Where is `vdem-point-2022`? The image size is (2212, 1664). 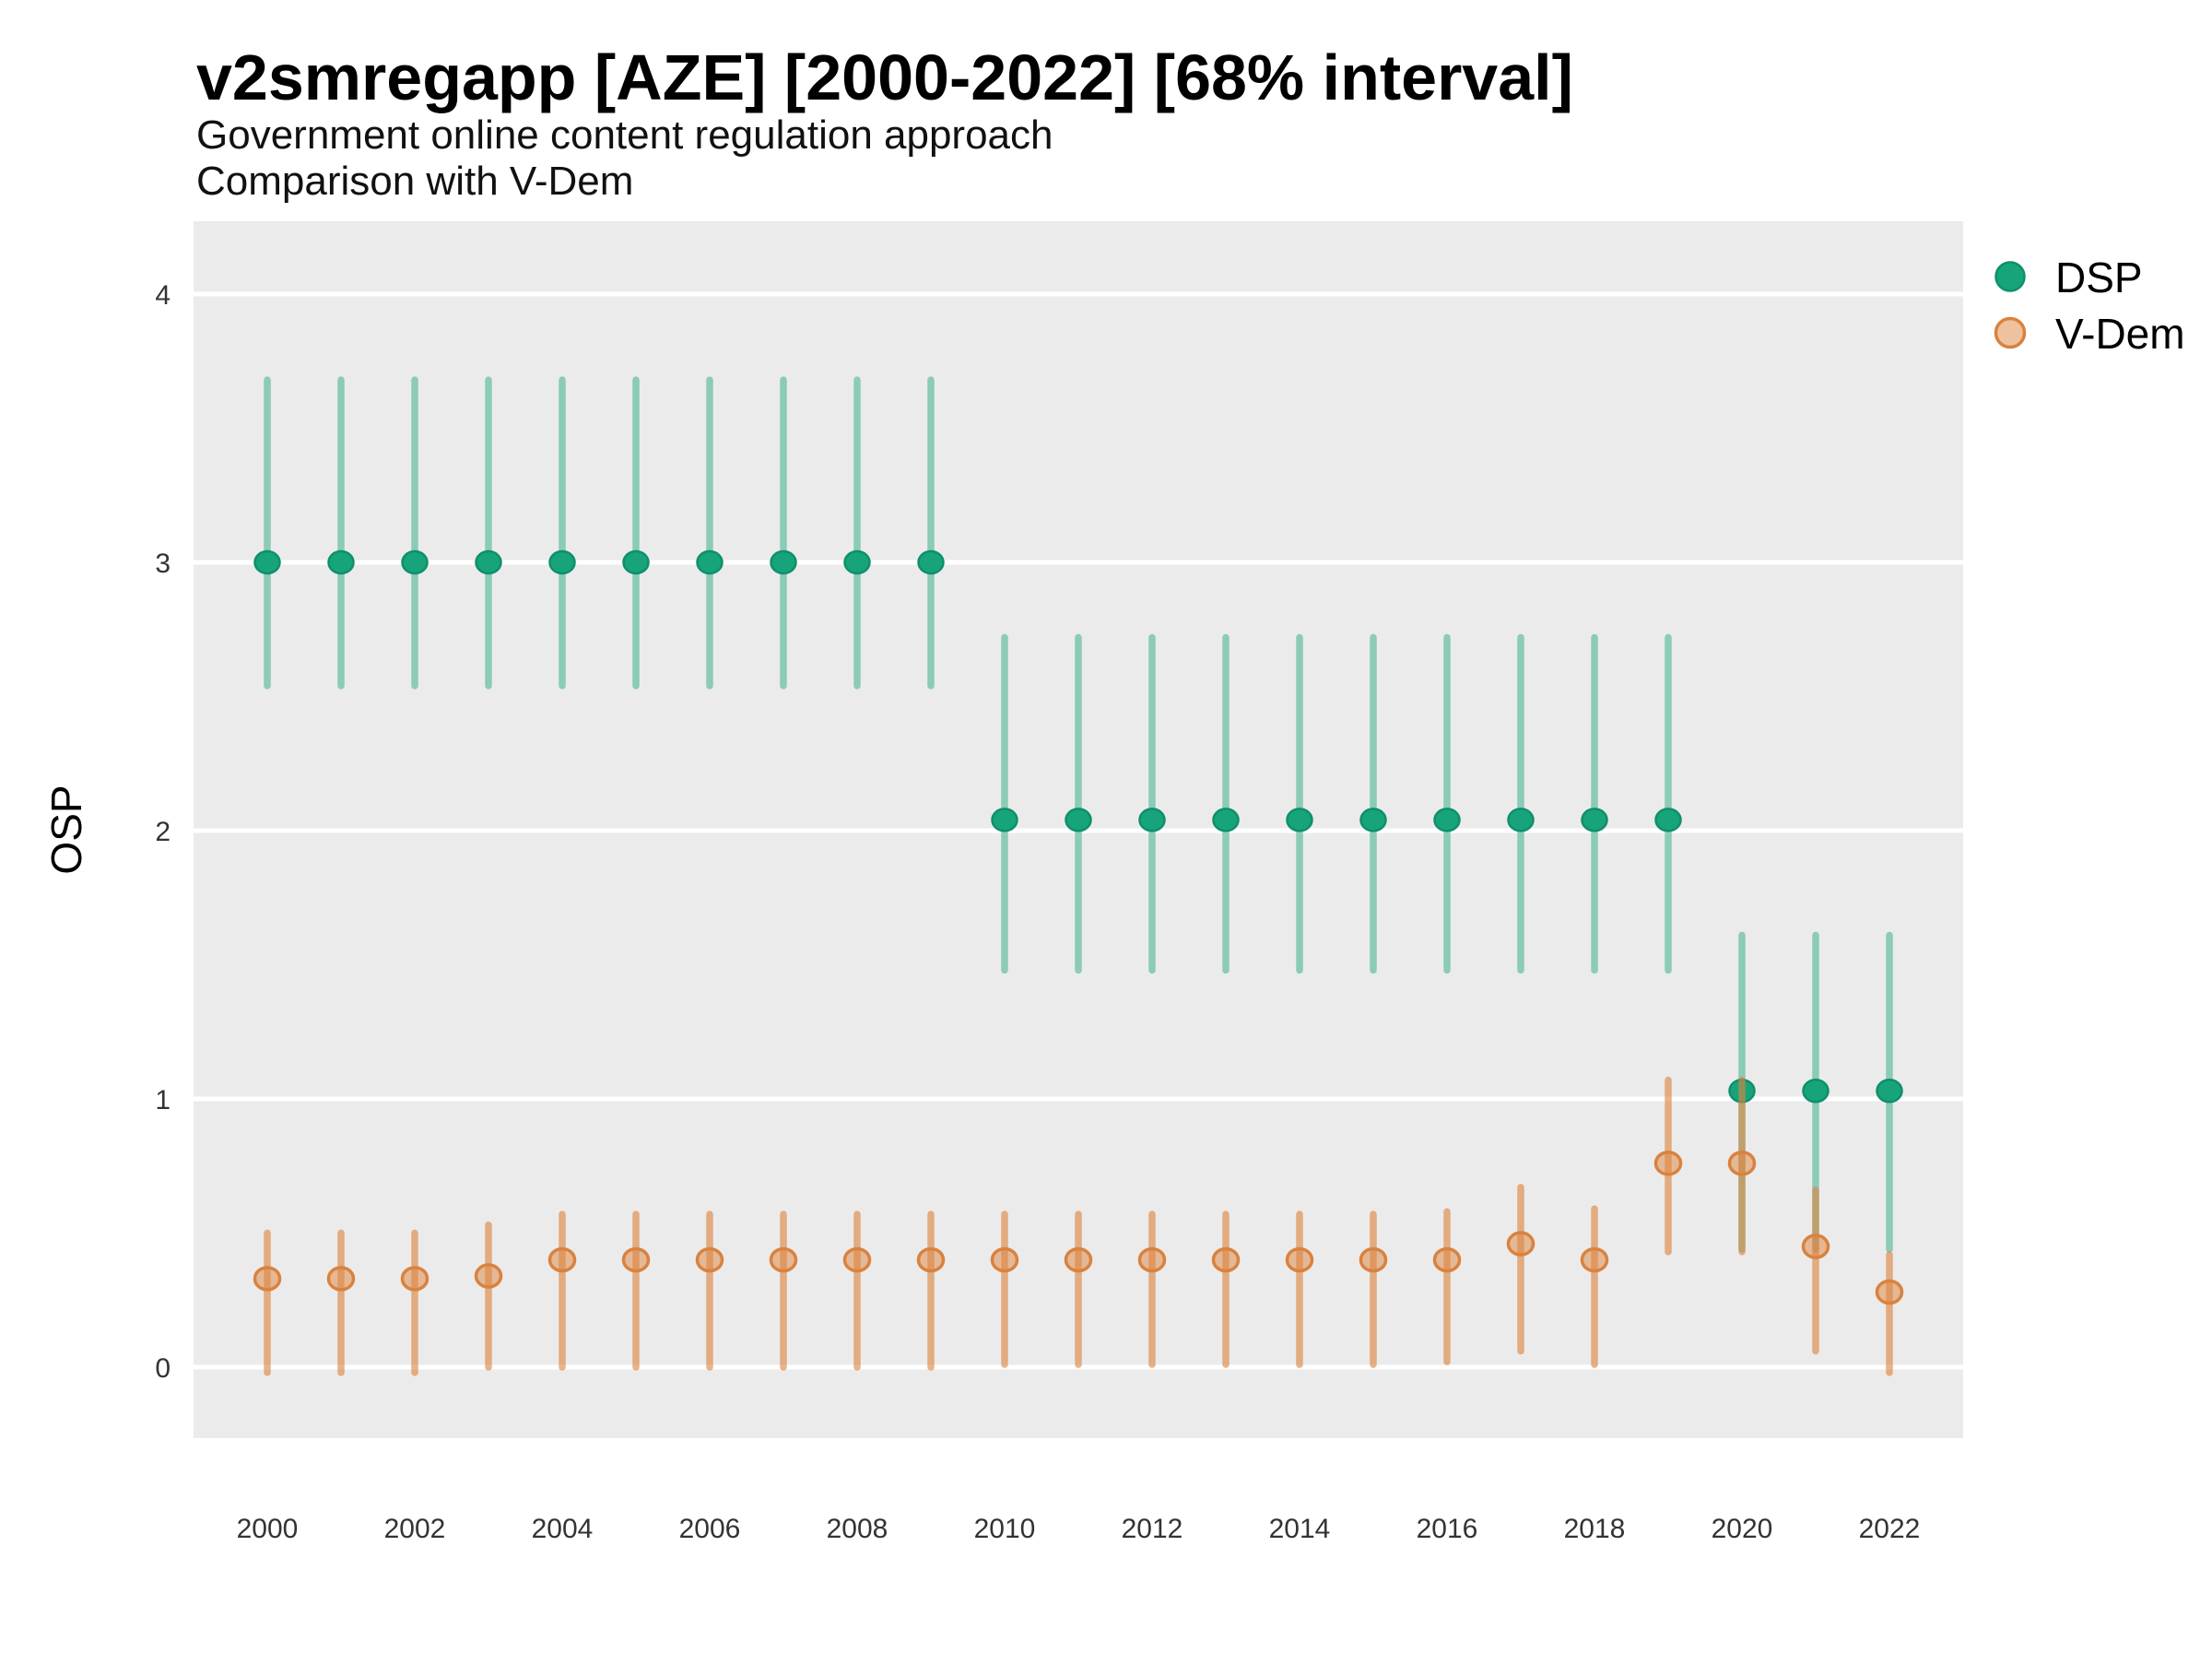 vdem-point-2022 is located at coordinates (1889, 1292).